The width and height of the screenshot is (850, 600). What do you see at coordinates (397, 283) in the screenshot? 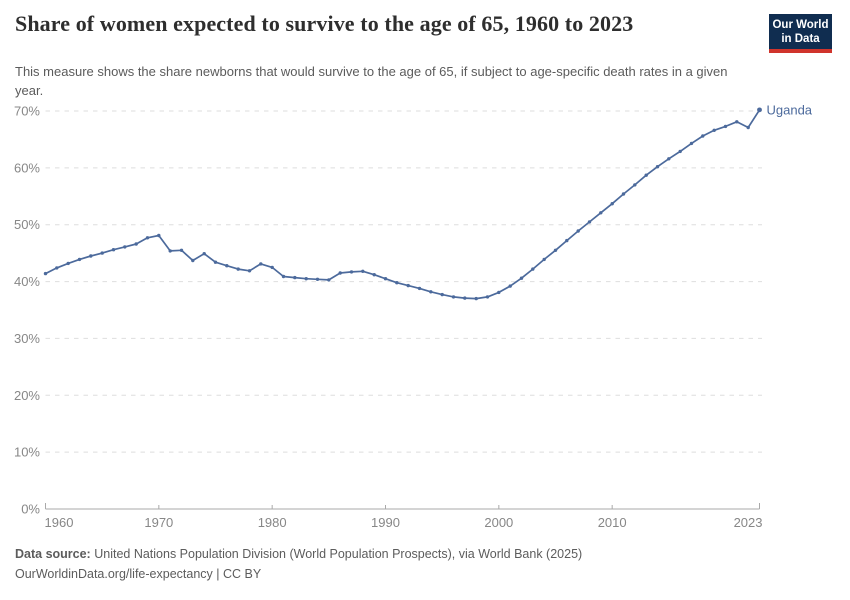
I see `data-point-1991` at bounding box center [397, 283].